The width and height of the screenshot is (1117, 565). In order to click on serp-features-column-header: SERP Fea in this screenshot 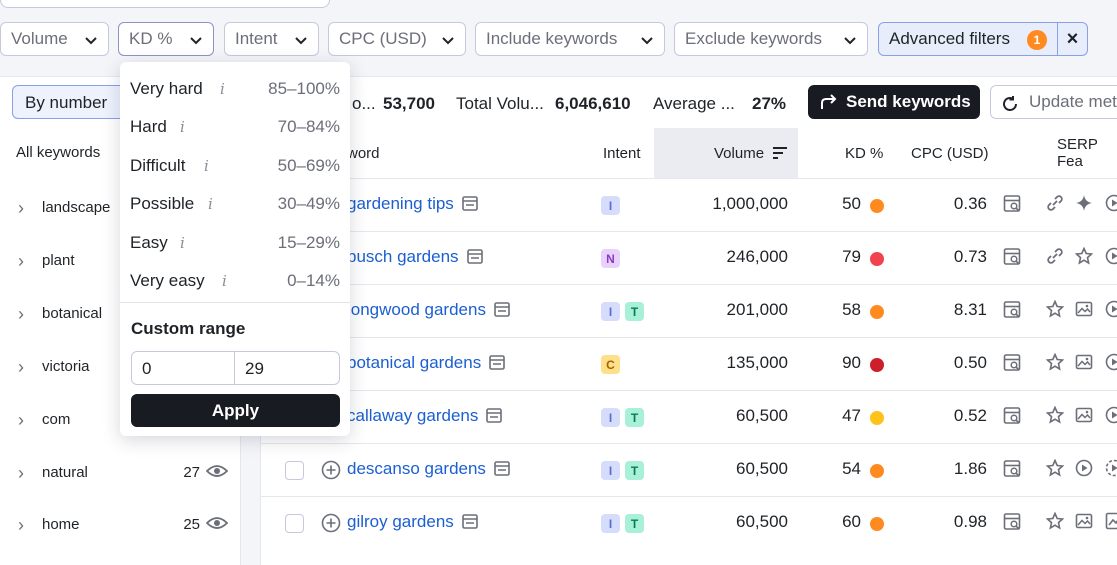, I will do `click(1077, 153)`.